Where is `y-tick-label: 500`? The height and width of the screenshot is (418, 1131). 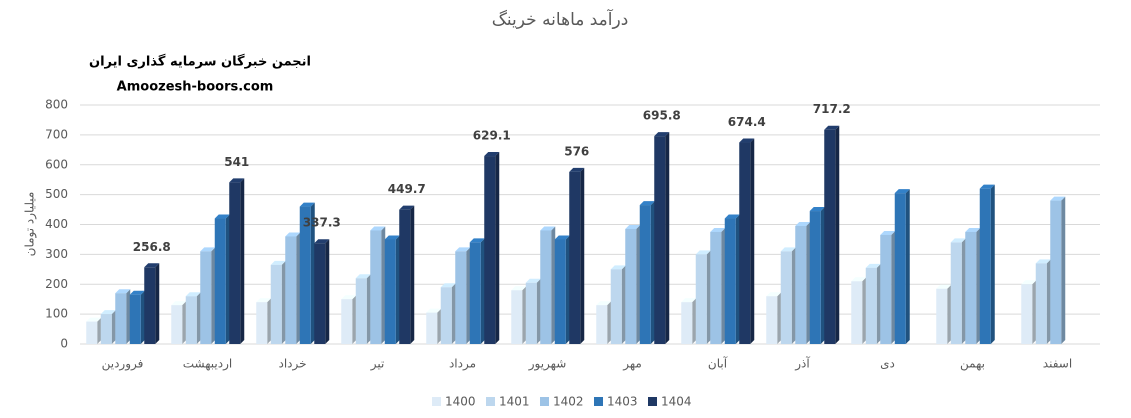 y-tick-label: 500 is located at coordinates (56, 194).